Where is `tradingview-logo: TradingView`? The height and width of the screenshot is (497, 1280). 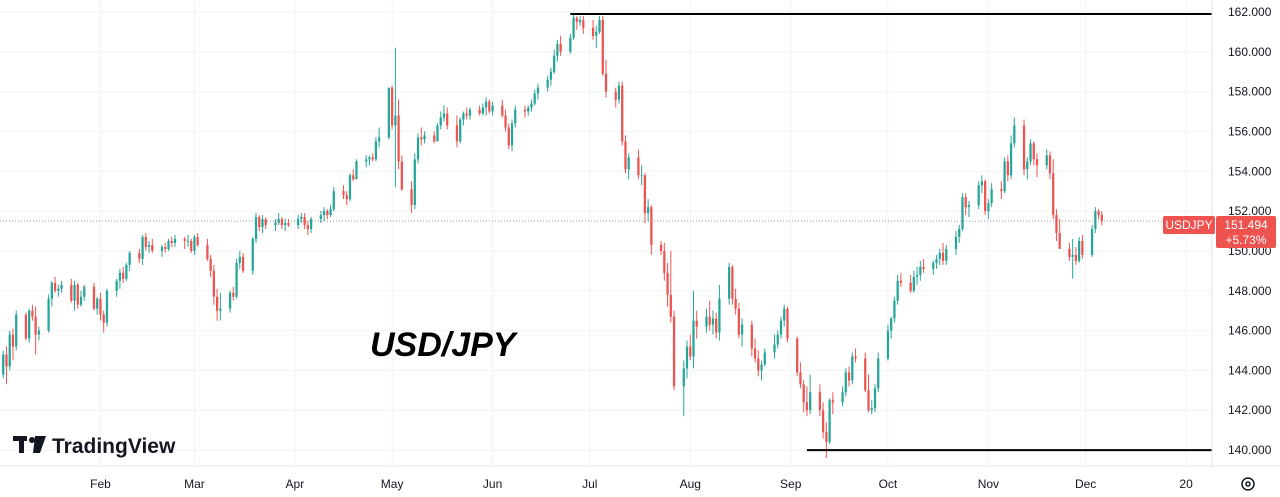 tradingview-logo: TradingView is located at coordinates (94, 446).